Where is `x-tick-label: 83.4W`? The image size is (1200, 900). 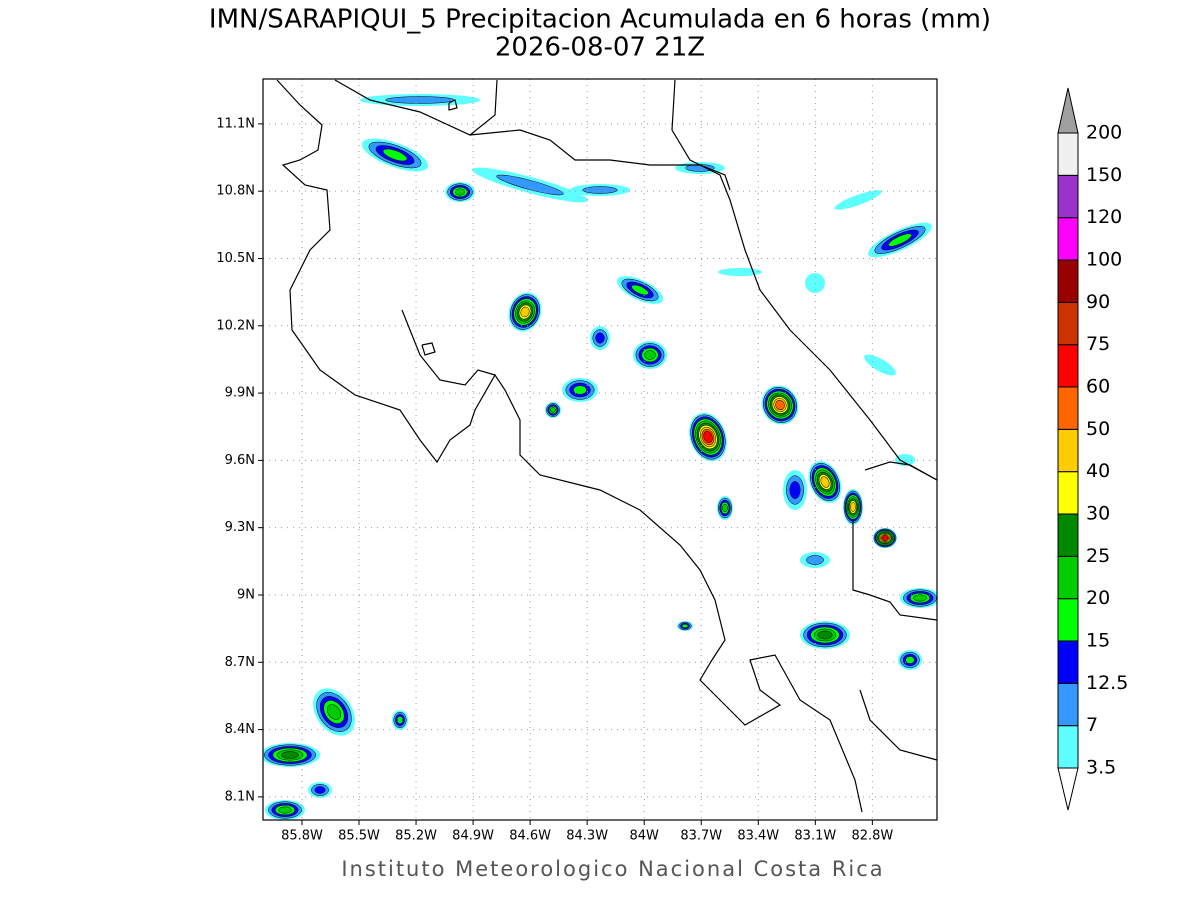 x-tick-label: 83.4W is located at coordinates (758, 836).